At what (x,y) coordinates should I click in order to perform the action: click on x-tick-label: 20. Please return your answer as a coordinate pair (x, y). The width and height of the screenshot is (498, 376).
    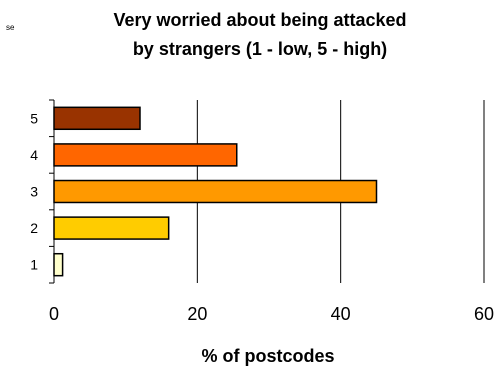
    Looking at the image, I should click on (197, 314).